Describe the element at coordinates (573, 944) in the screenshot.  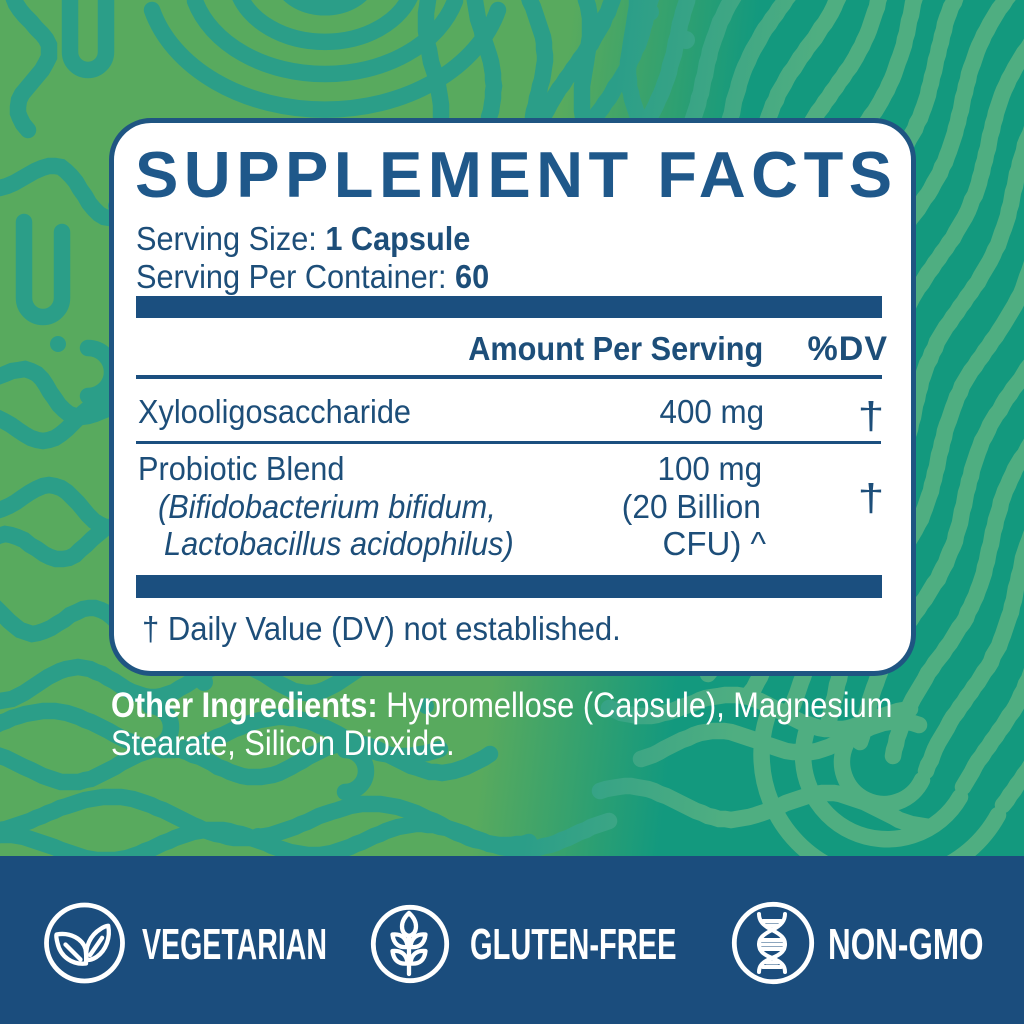
I see `svg-text: GLUTEN-FREE` at that location.